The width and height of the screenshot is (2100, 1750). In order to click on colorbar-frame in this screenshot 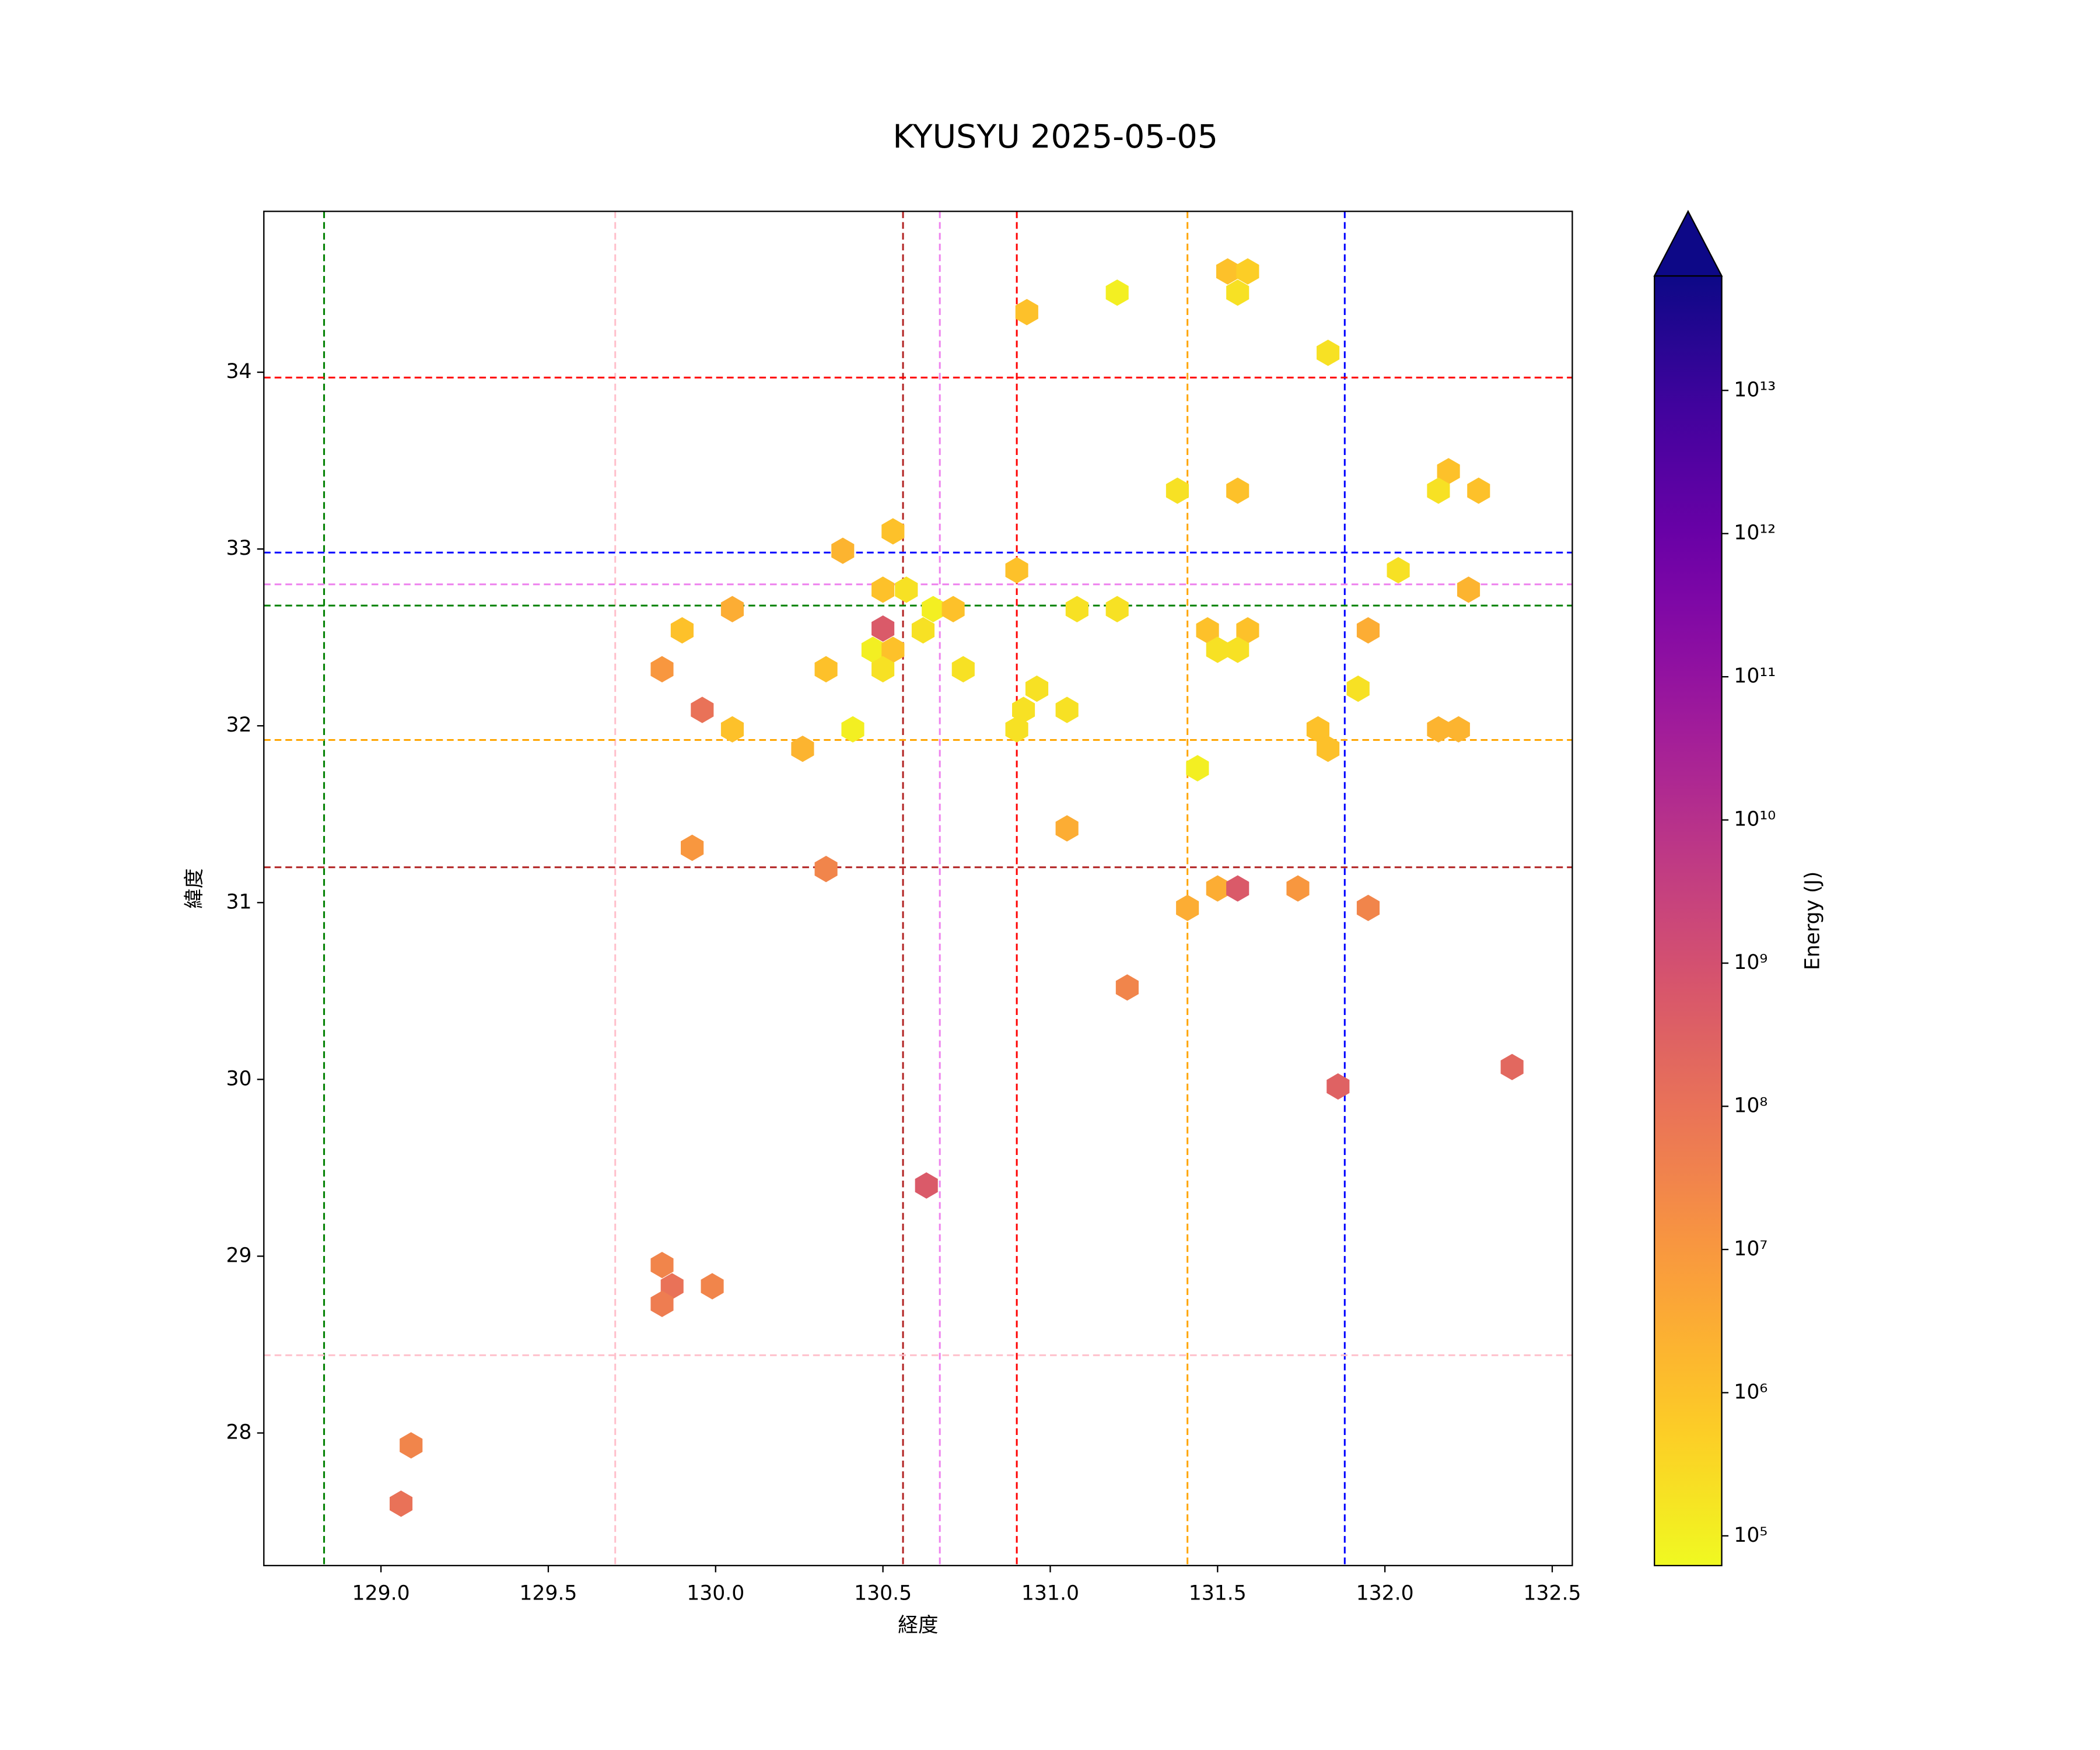, I will do `click(1688, 921)`.